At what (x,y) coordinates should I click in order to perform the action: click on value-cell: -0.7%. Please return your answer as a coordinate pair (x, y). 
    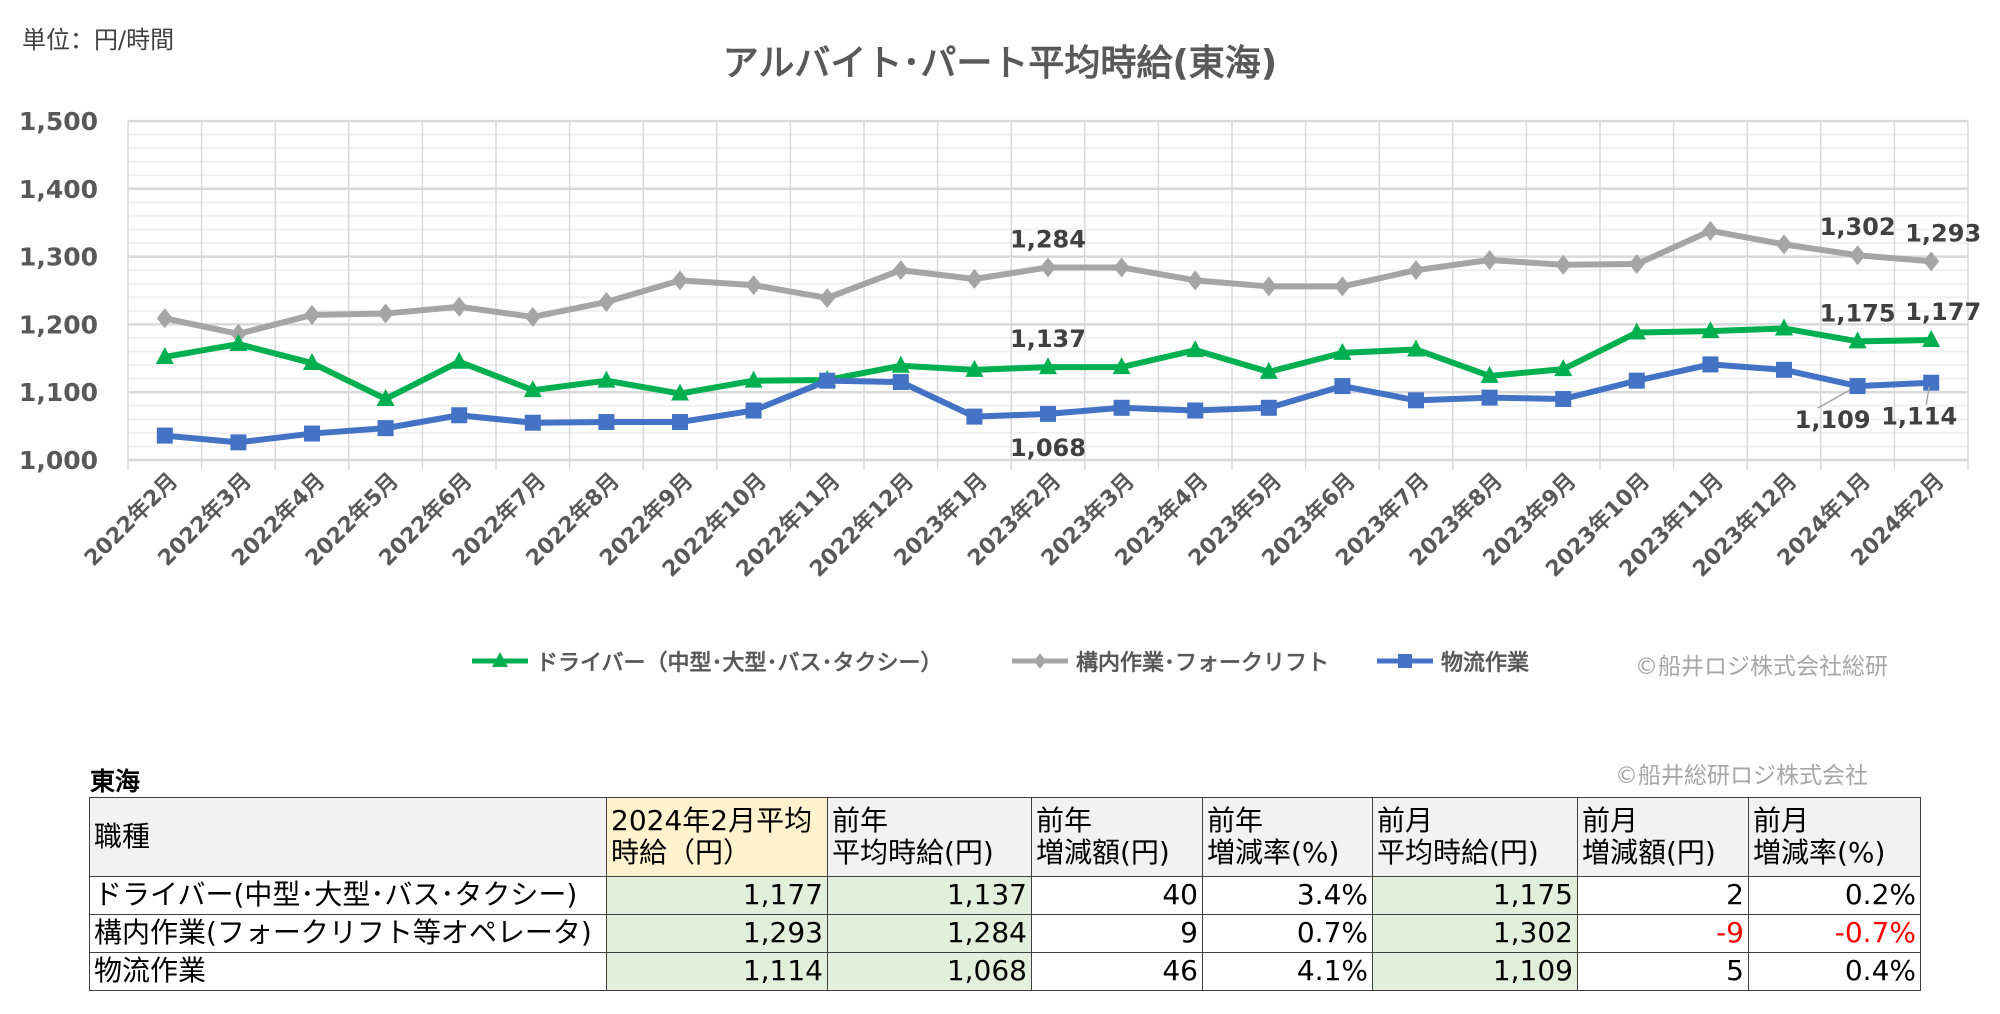
    Looking at the image, I should click on (1834, 933).